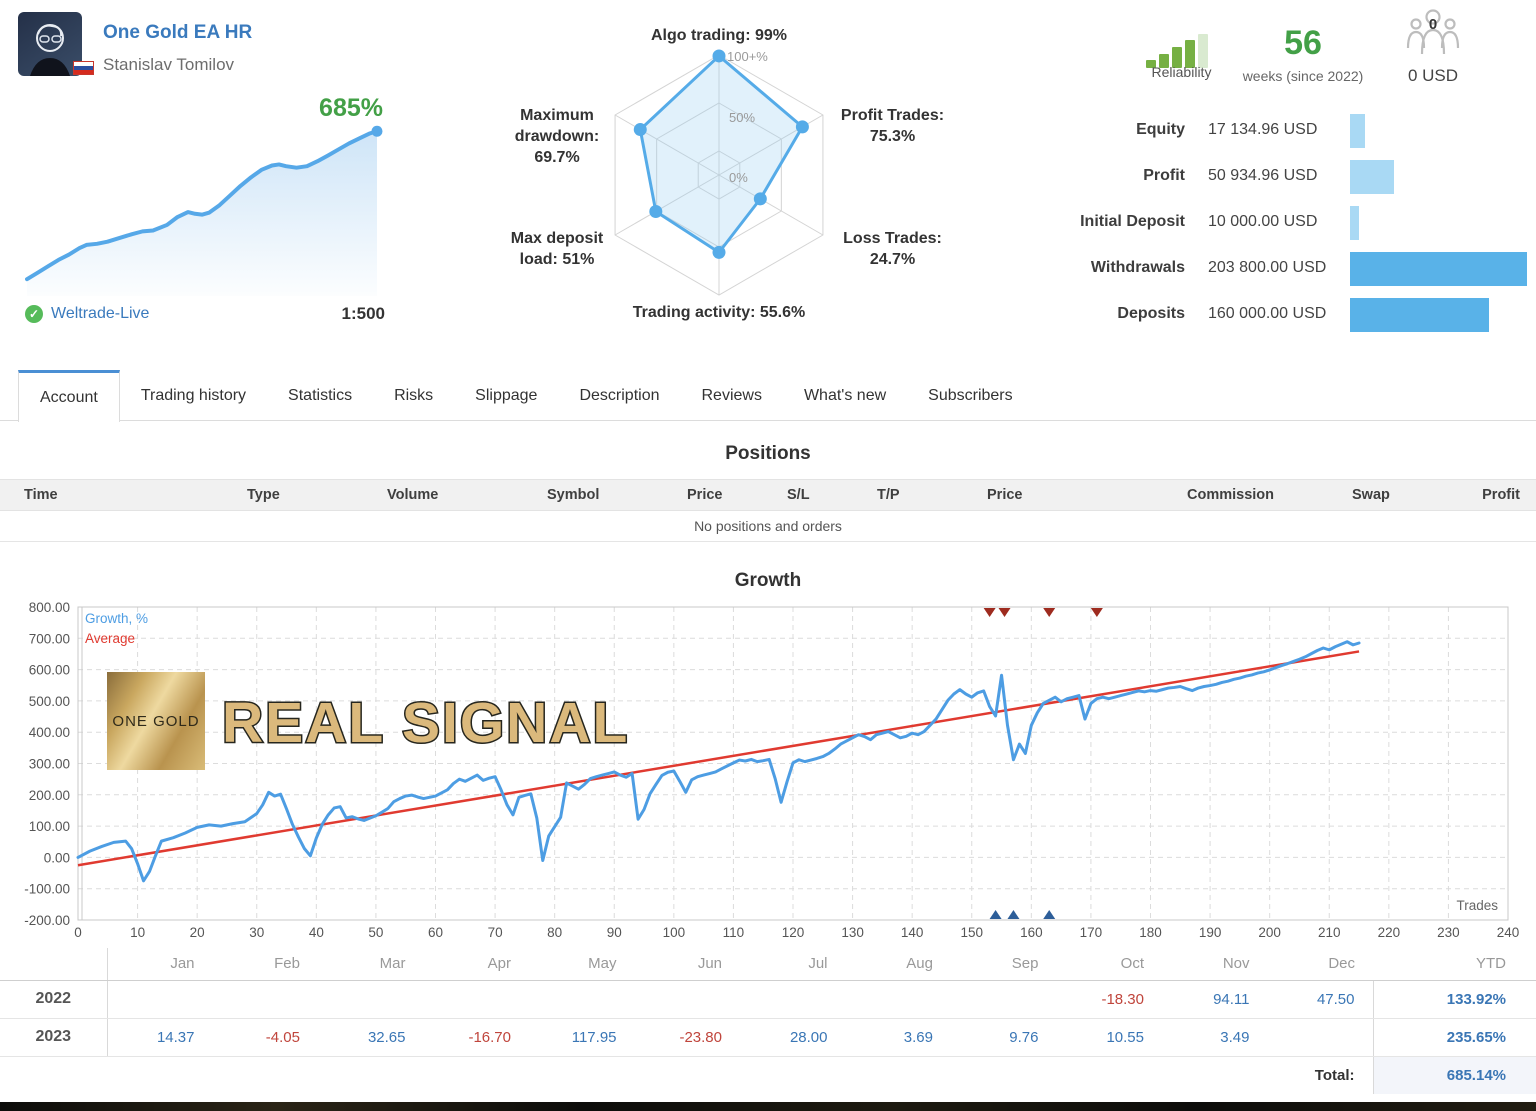  Describe the element at coordinates (34, 314) in the screenshot. I see `verified-check-icon: ✓` at that location.